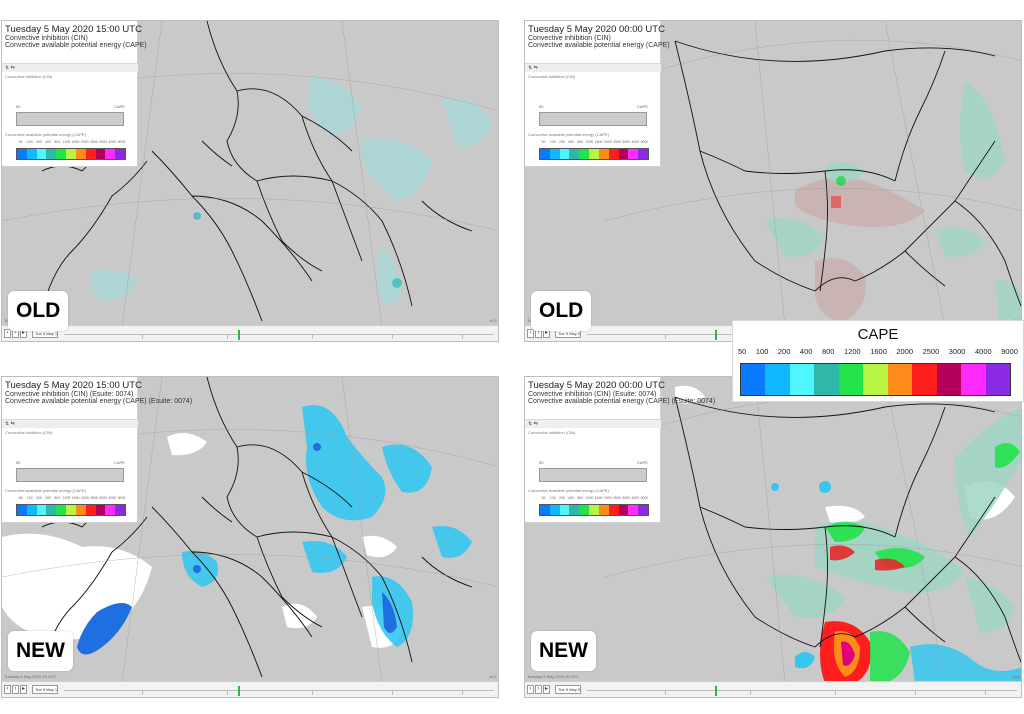 The height and width of the screenshot is (714, 1024). I want to click on version-badge: NEW, so click(40, 651).